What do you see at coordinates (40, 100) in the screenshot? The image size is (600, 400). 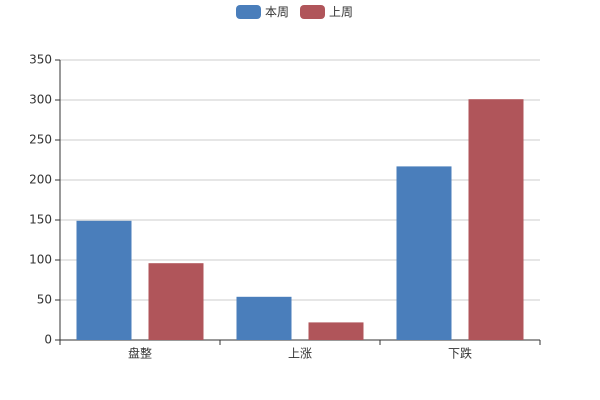 I see `y-tick-label: 300` at bounding box center [40, 100].